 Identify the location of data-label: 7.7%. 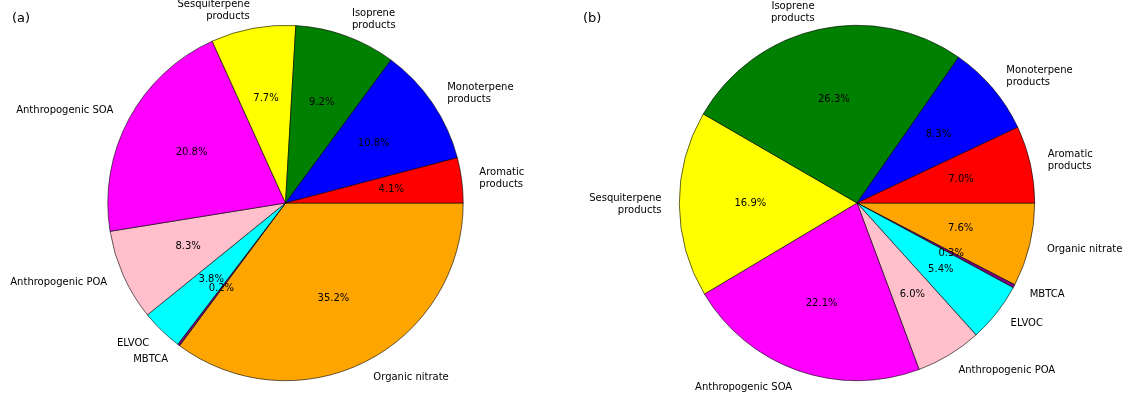
(266, 97).